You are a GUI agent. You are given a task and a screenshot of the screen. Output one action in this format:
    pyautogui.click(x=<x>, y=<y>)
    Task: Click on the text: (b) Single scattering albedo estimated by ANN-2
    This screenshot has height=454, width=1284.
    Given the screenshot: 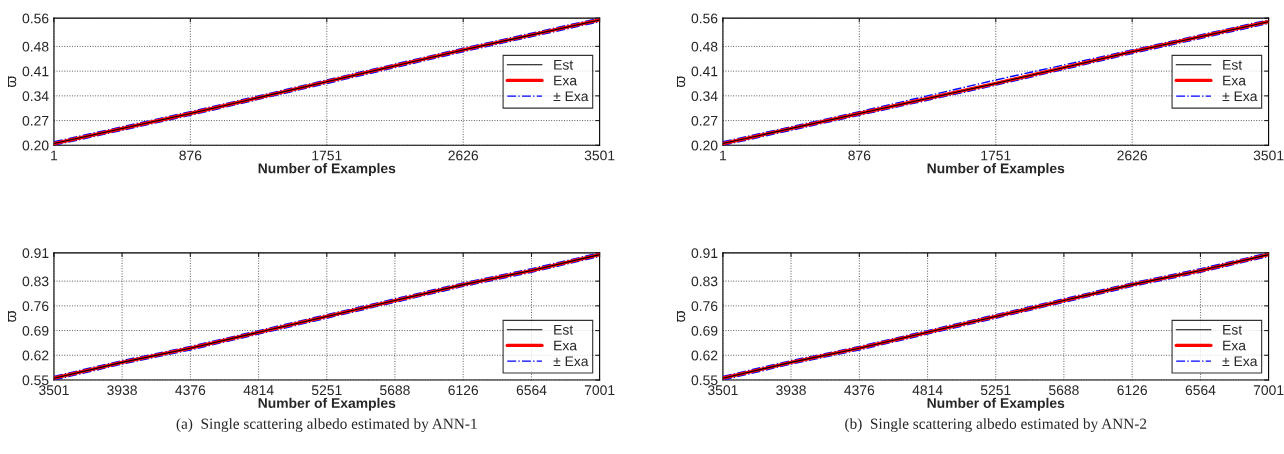 What is the action you would take?
    pyautogui.click(x=996, y=425)
    